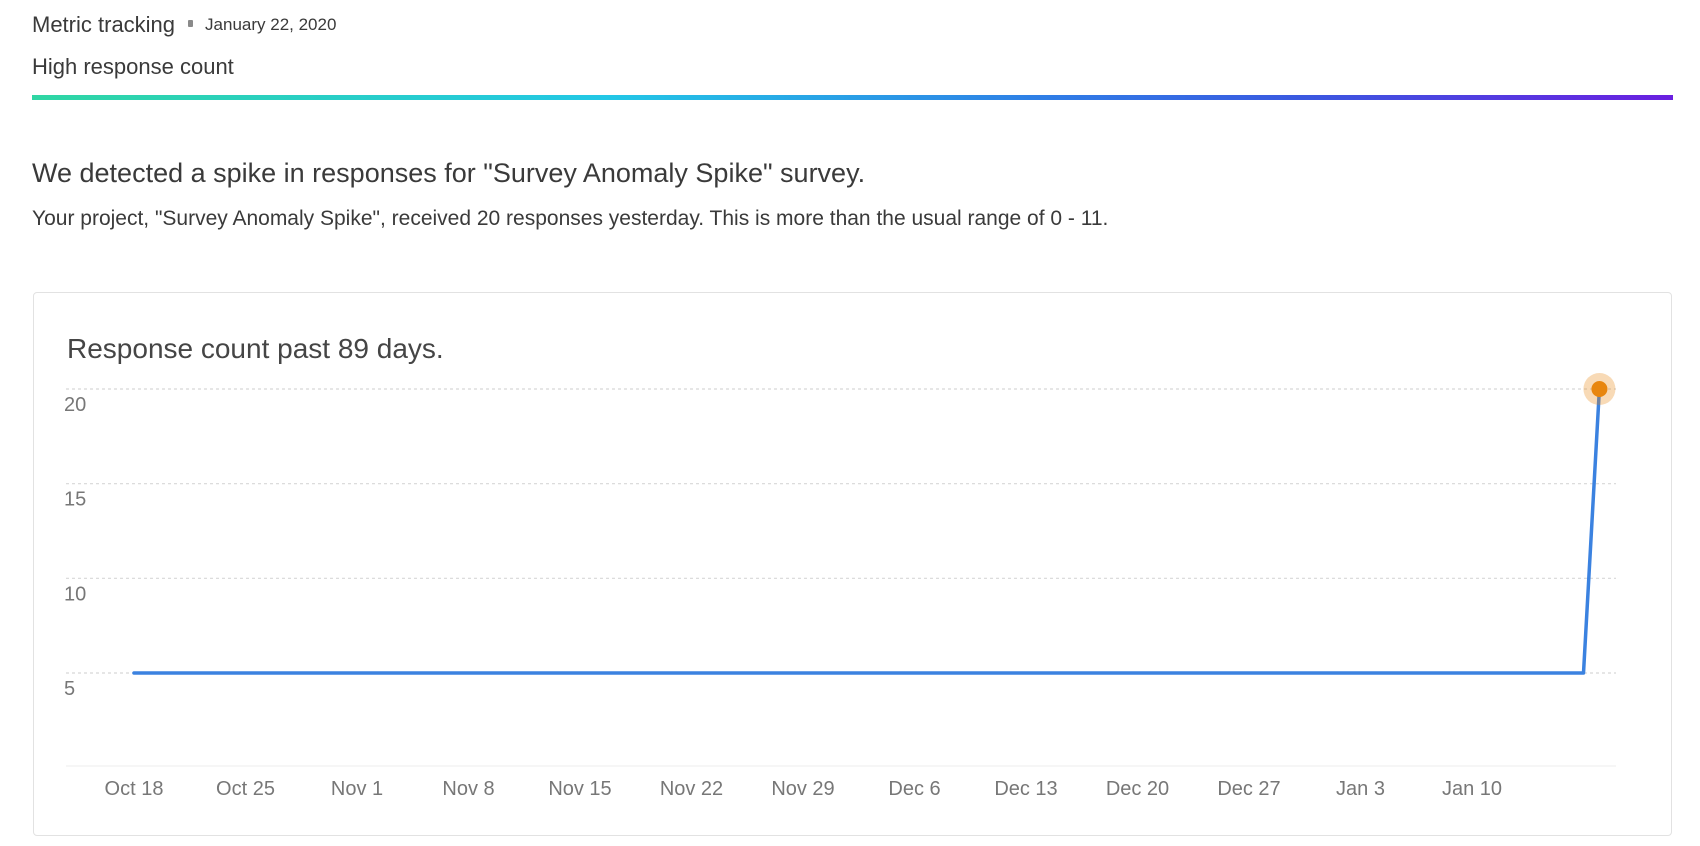 The image size is (1700, 846). What do you see at coordinates (914, 789) in the screenshot?
I see `x-tick-label-dec-6: Dec 6` at bounding box center [914, 789].